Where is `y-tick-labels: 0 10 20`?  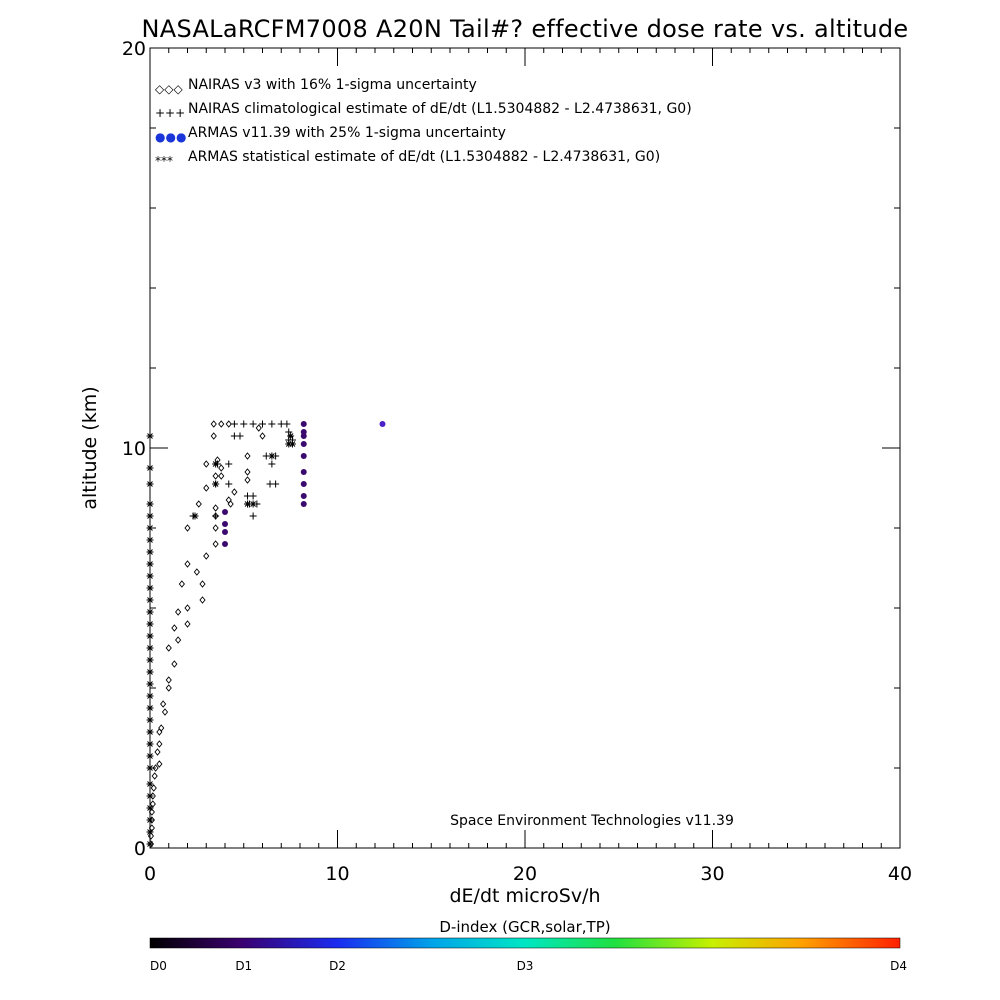 y-tick-labels: 0 10 20 is located at coordinates (134, 449).